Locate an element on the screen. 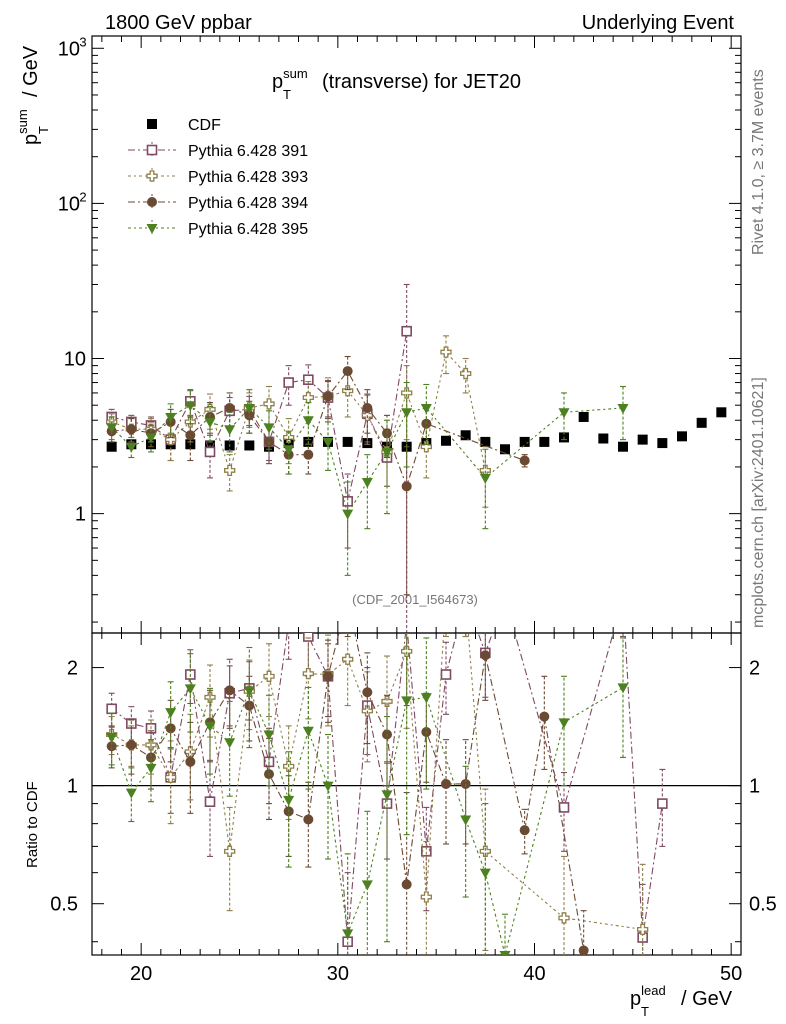  x-tick-label: 50 is located at coordinates (731, 974).